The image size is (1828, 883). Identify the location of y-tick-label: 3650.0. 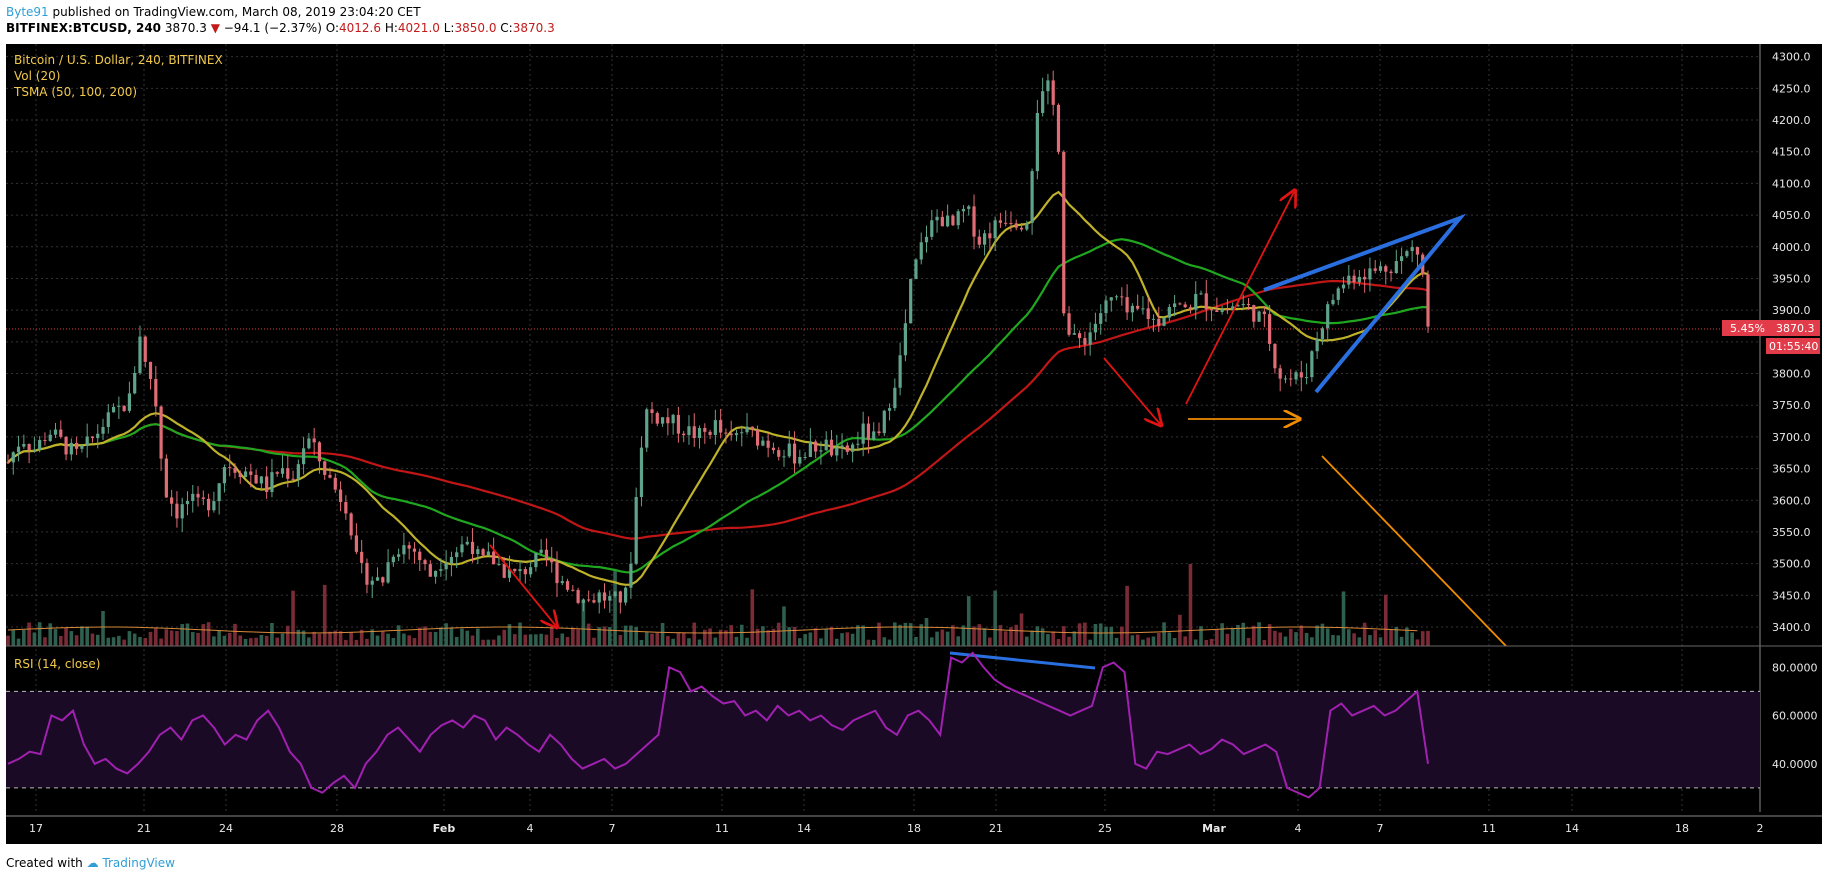
(1791, 469).